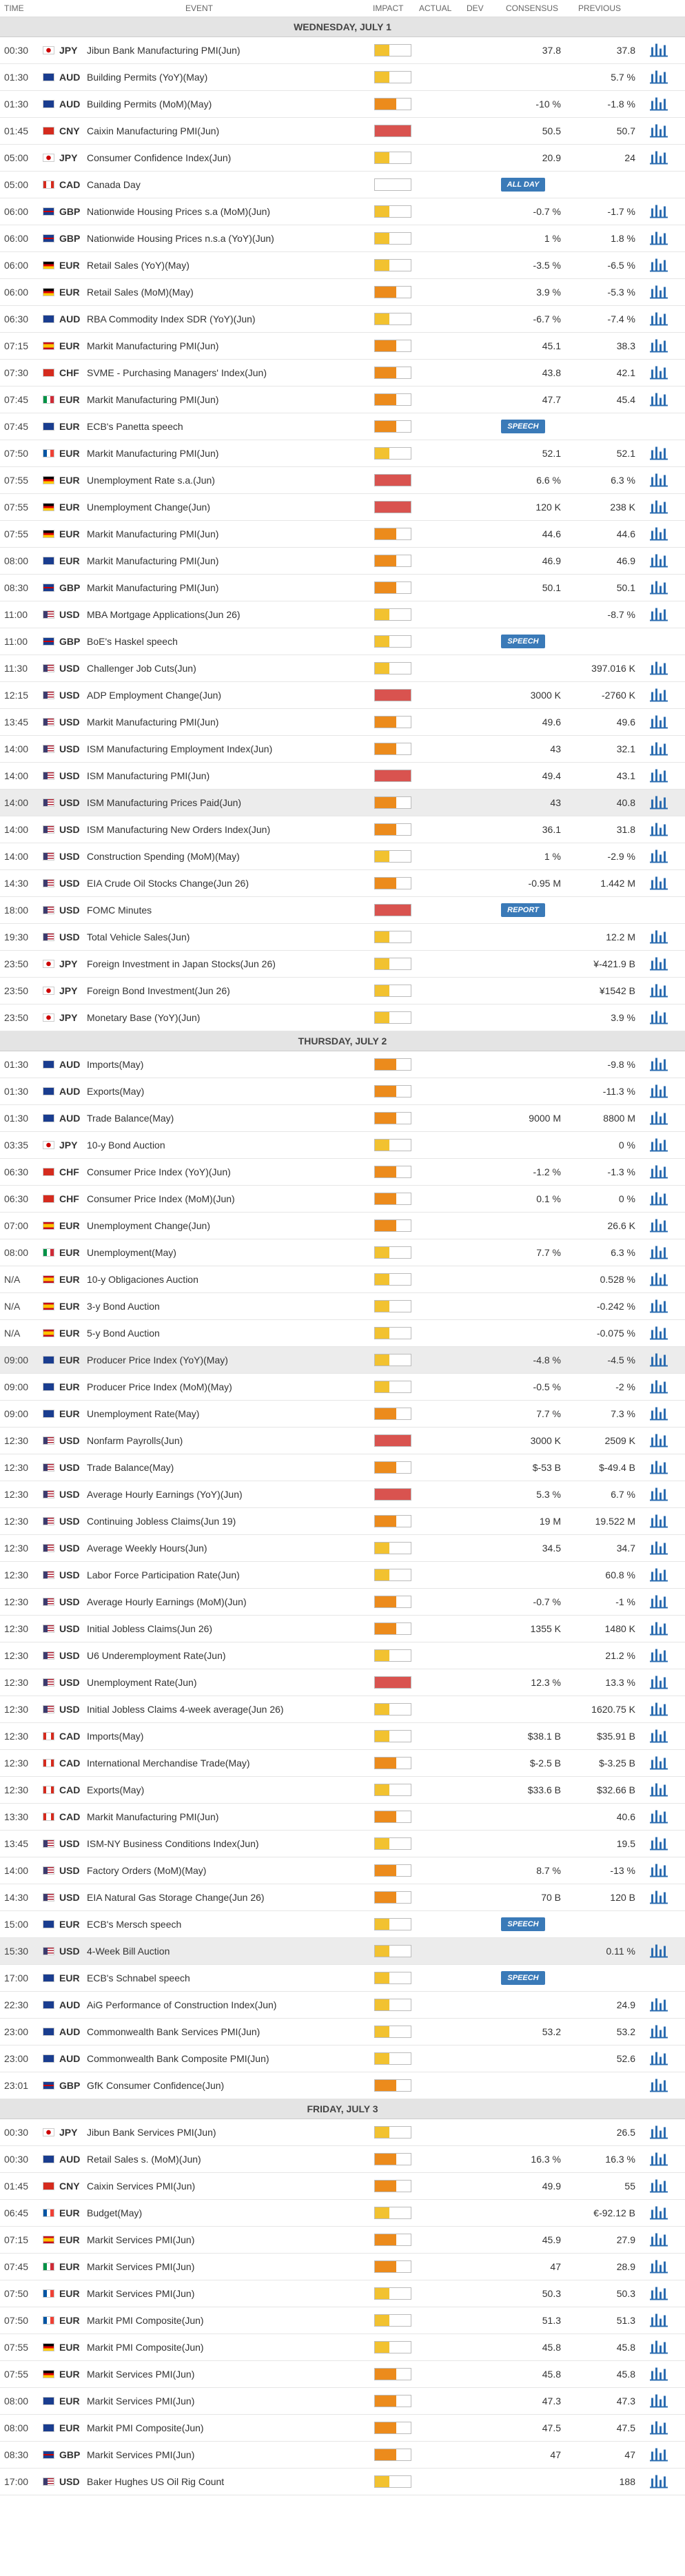  What do you see at coordinates (617, 1467) in the screenshot?
I see `previous: $-49.4 B` at bounding box center [617, 1467].